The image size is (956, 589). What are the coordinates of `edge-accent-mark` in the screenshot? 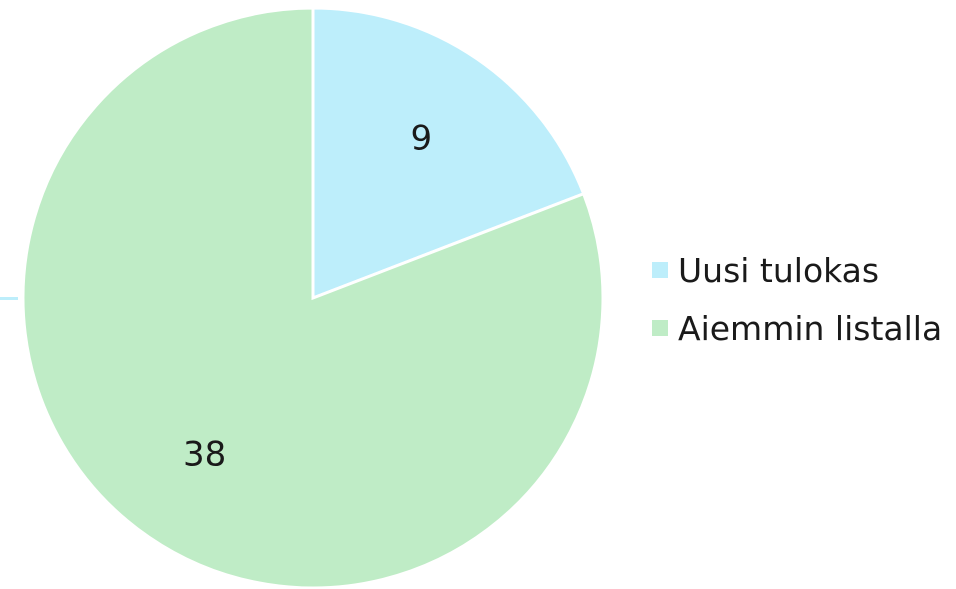 It's located at (9, 298).